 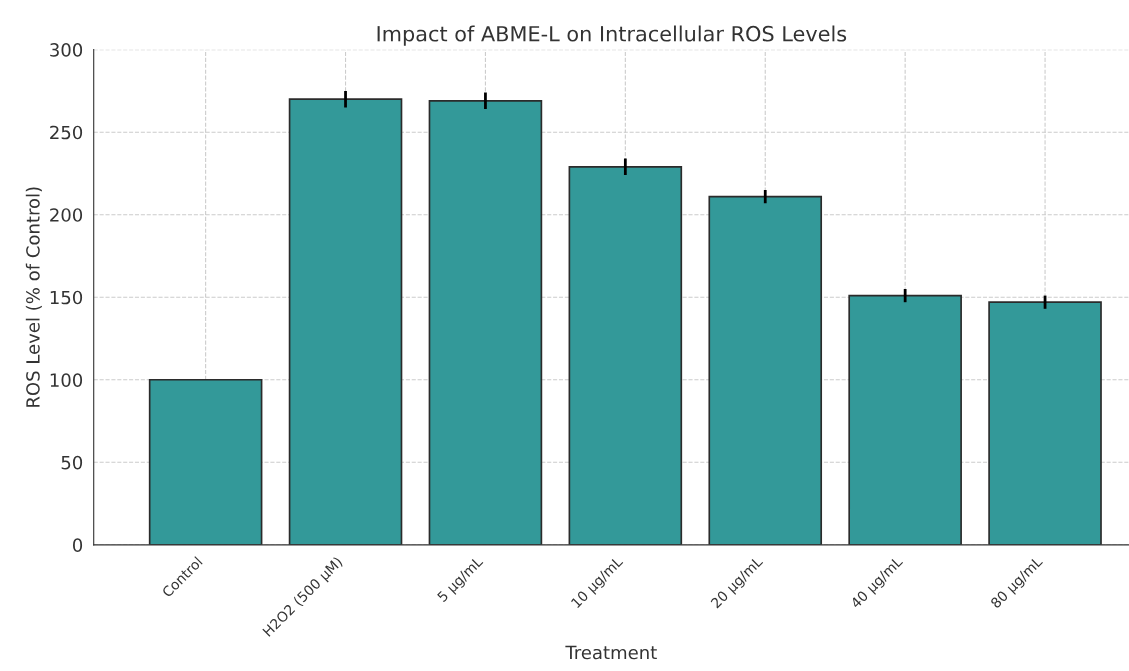 What do you see at coordinates (612, 35) in the screenshot?
I see `chart-title: Impact of ABME-L on Intracellular ROS Levels` at bounding box center [612, 35].